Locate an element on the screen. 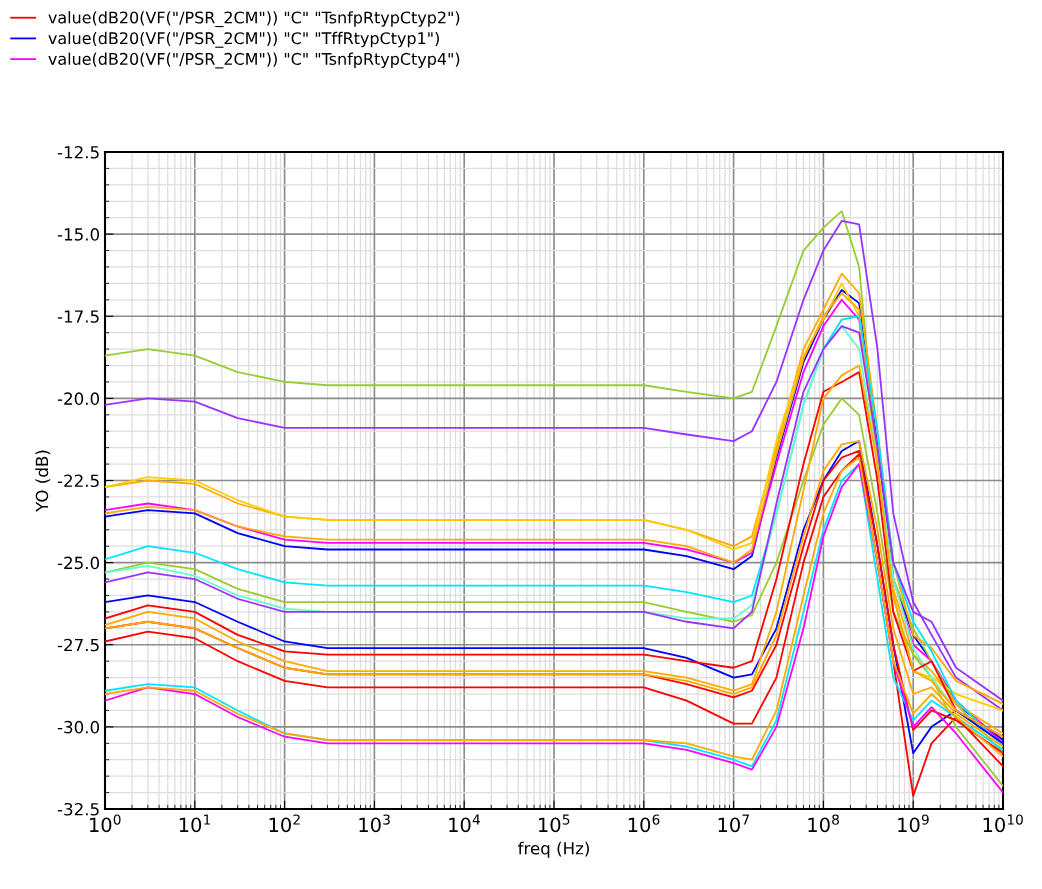  y-tick-label: -20.0 is located at coordinates (78, 398).